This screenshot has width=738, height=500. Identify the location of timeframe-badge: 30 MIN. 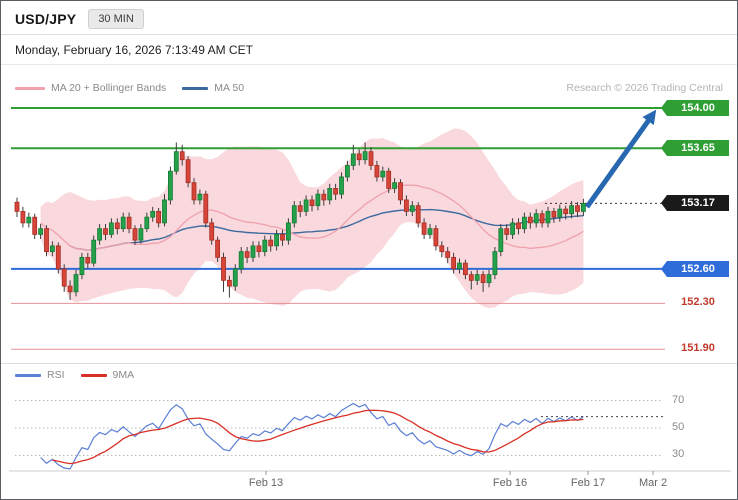
(116, 19).